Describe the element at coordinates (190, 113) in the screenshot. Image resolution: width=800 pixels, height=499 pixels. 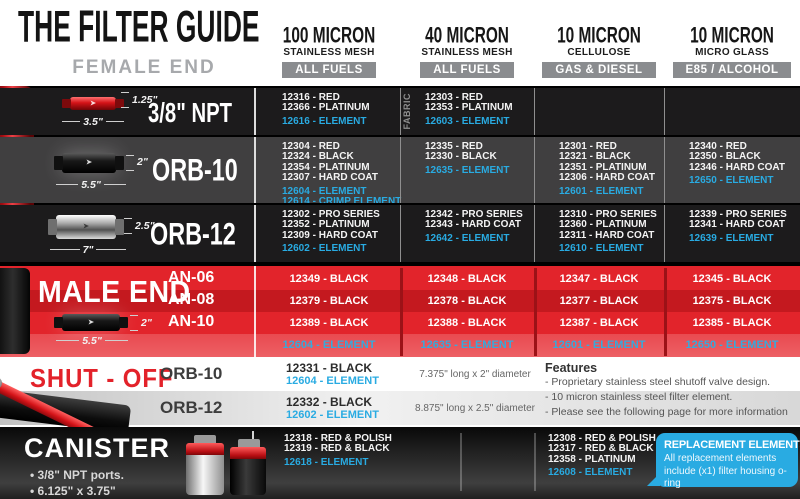
I see `row-label-npt: 3/8" NPT` at that location.